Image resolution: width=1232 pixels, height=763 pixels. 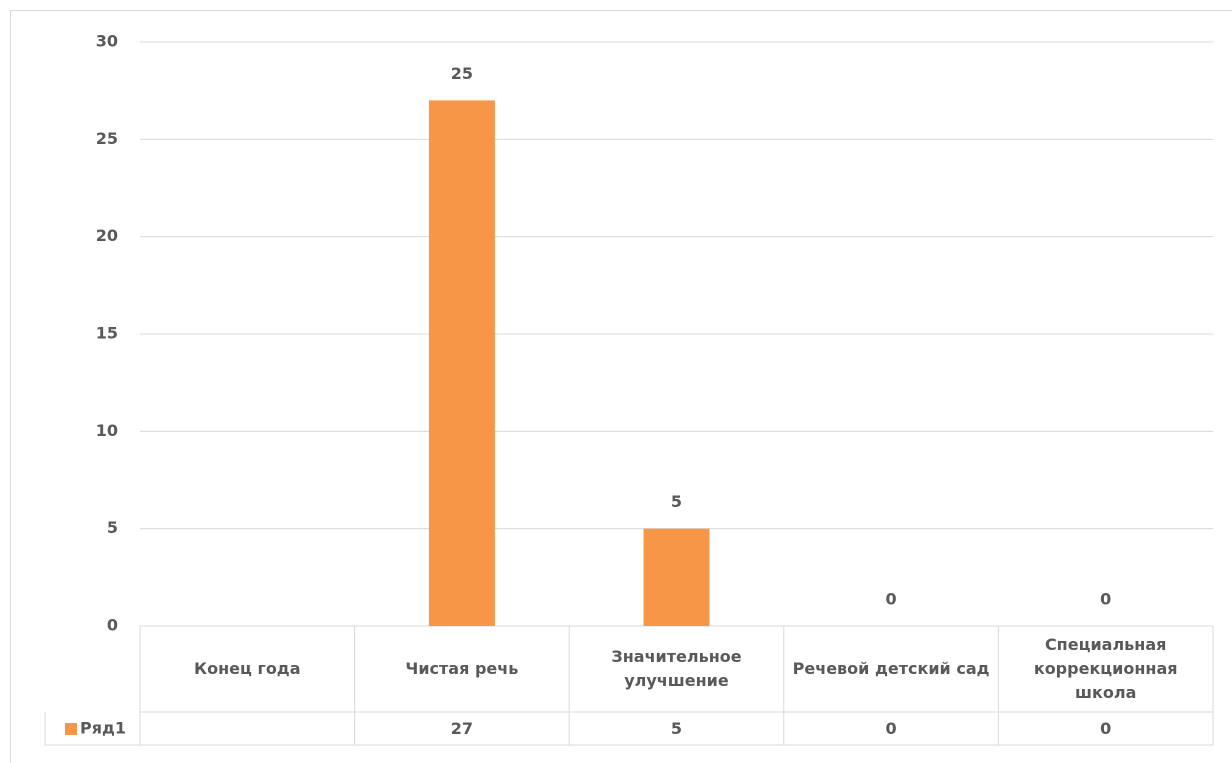 What do you see at coordinates (107, 41) in the screenshot?
I see `y-tick-label: 30` at bounding box center [107, 41].